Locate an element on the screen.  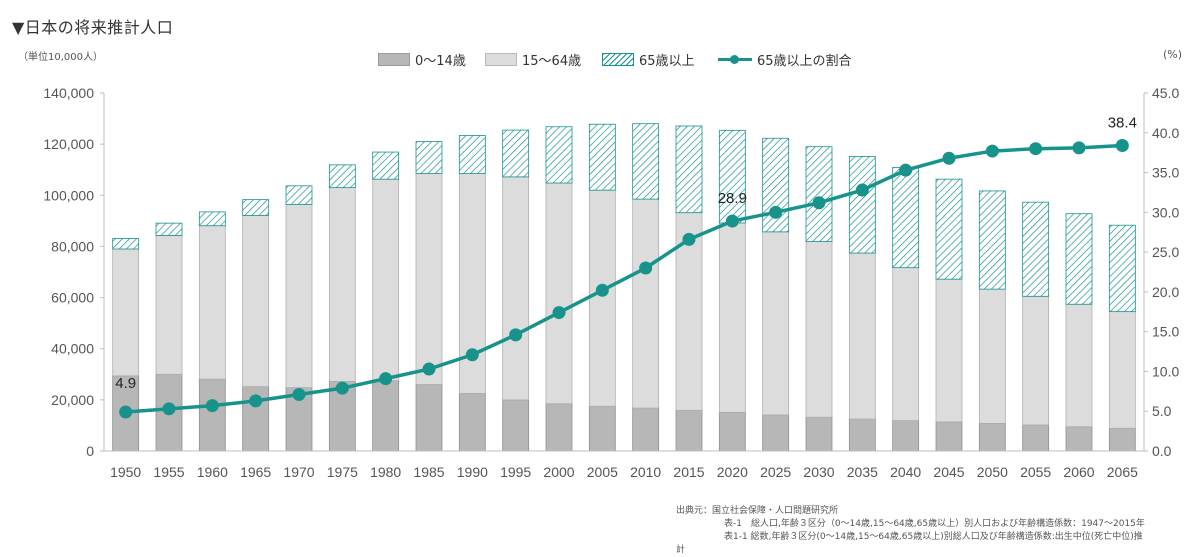
bar-young-2015 is located at coordinates (689, 430).